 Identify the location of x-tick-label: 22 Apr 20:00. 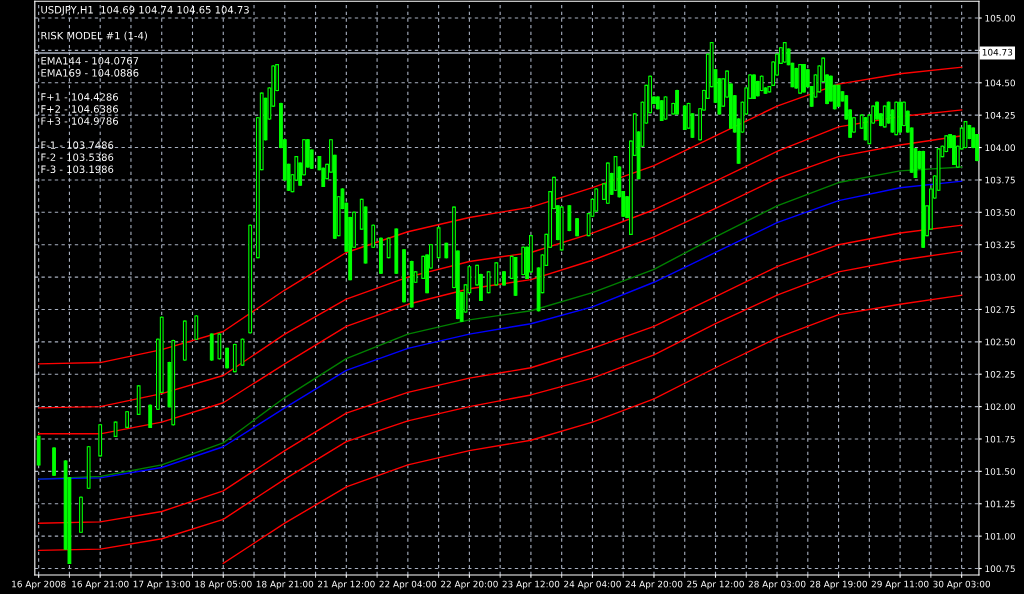
(469, 585).